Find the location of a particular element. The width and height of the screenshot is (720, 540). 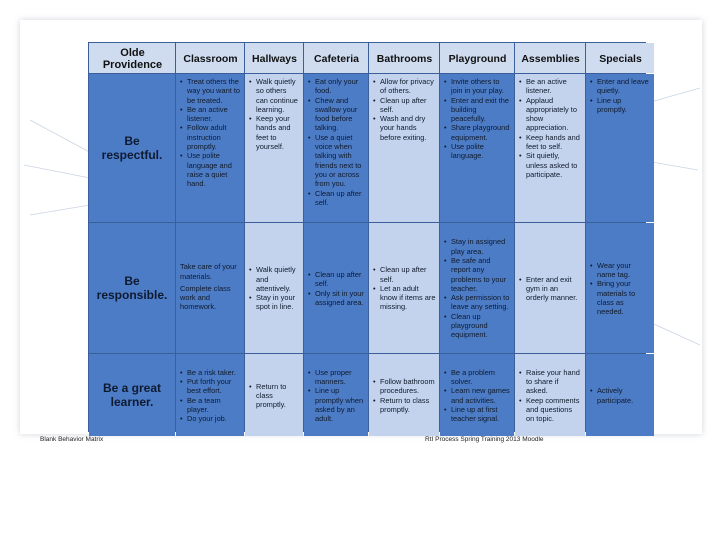

cell-bullet-item: Keep your hands and feet to yourself. is located at coordinates (274, 132).